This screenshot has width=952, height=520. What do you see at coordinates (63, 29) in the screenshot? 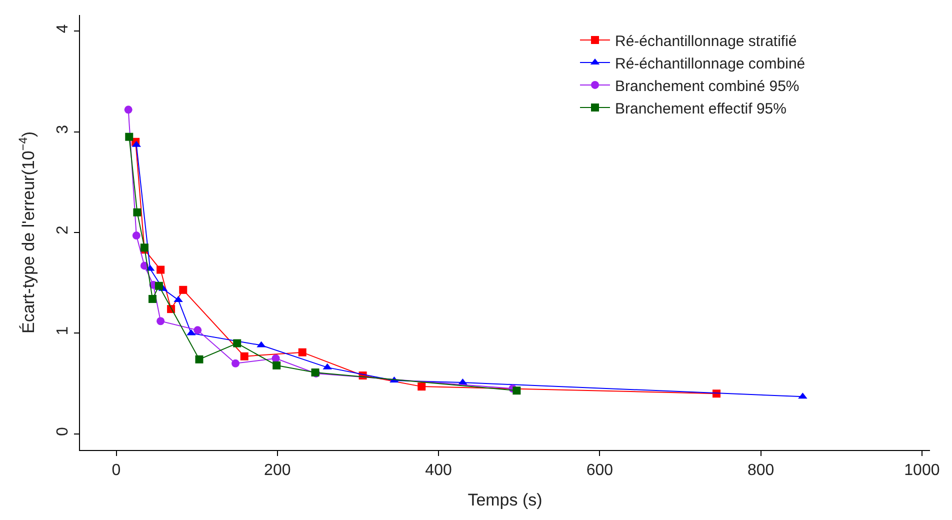
I see `y-tick-label: 4` at bounding box center [63, 29].